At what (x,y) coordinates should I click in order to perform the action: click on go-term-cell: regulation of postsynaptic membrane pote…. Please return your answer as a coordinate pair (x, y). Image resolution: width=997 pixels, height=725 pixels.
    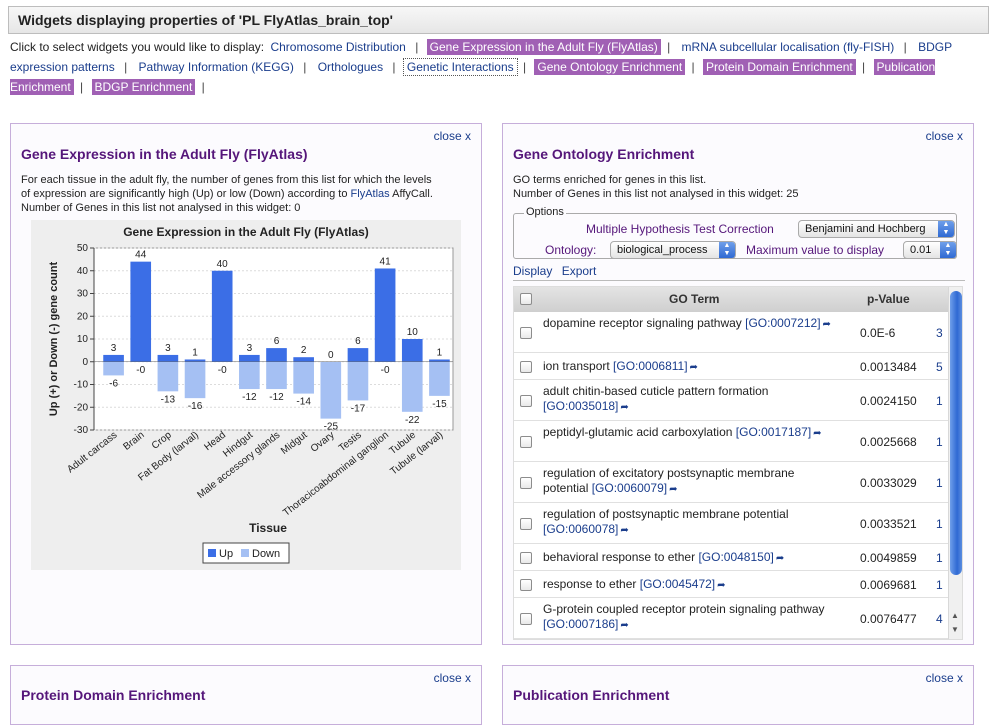
    Looking at the image, I should click on (693, 522).